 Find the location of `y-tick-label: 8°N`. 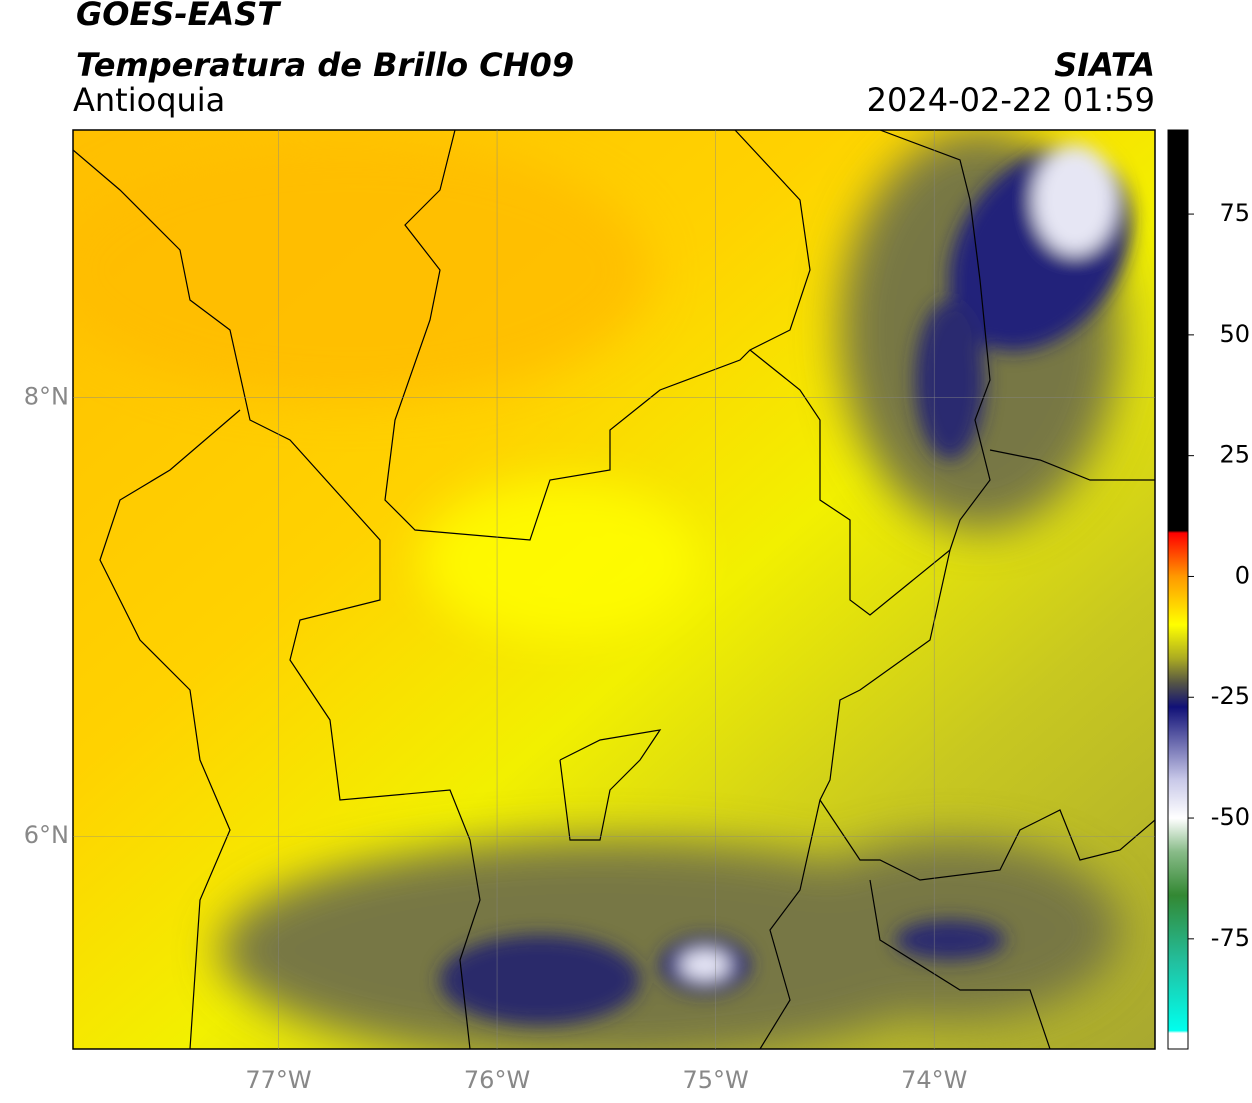

y-tick-label: 8°N is located at coordinates (46, 397).